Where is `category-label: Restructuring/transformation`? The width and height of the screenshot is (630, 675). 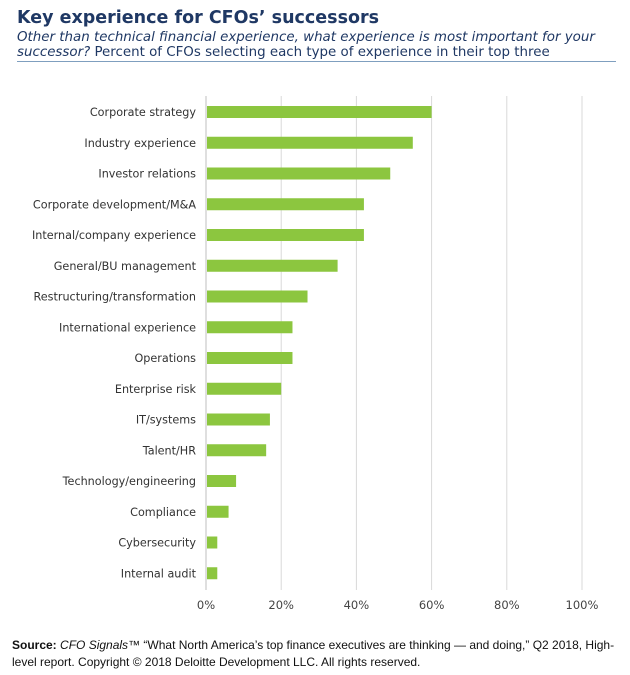 category-label: Restructuring/transformation is located at coordinates (115, 297).